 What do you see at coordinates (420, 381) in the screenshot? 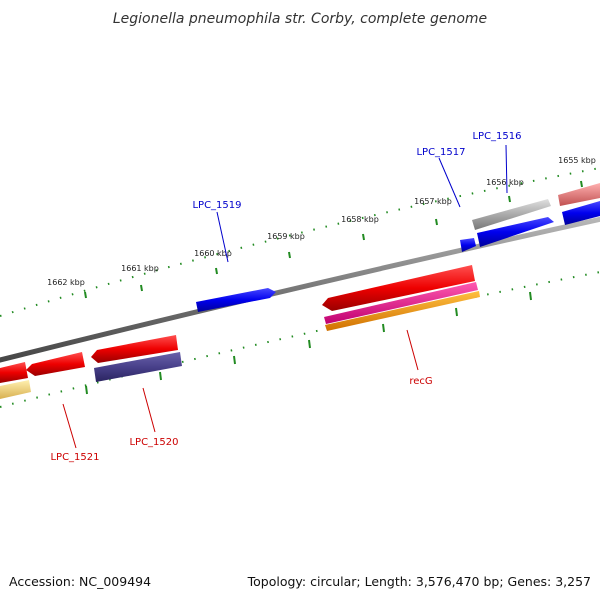
I see `gene-label-recg: recG` at bounding box center [420, 381].